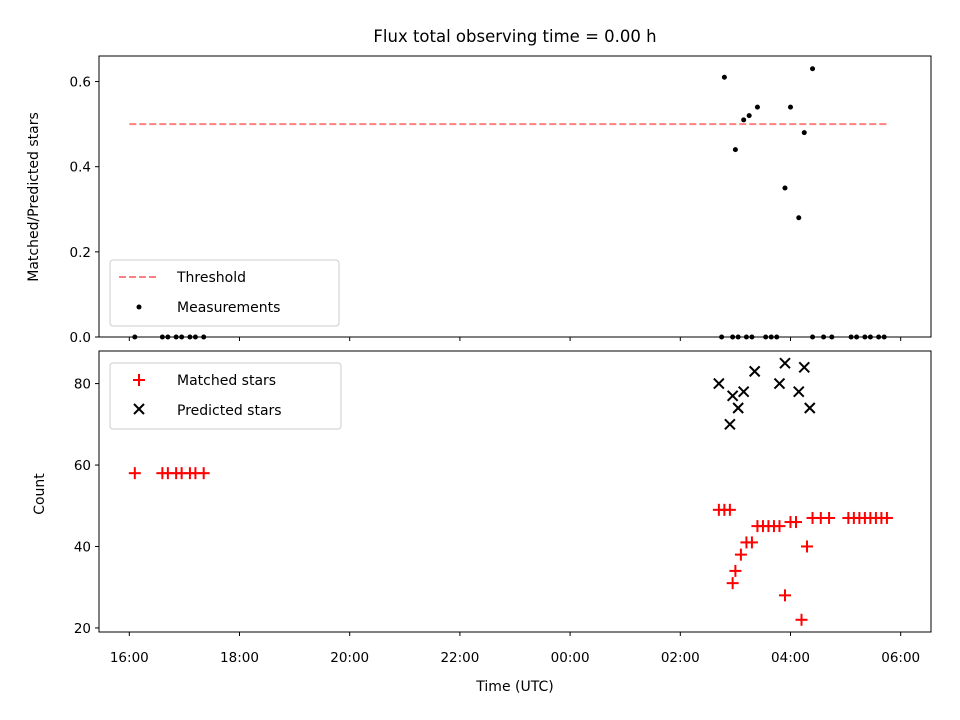  Describe the element at coordinates (80, 338) in the screenshot. I see `top-y-tick-label: 0.0` at that location.